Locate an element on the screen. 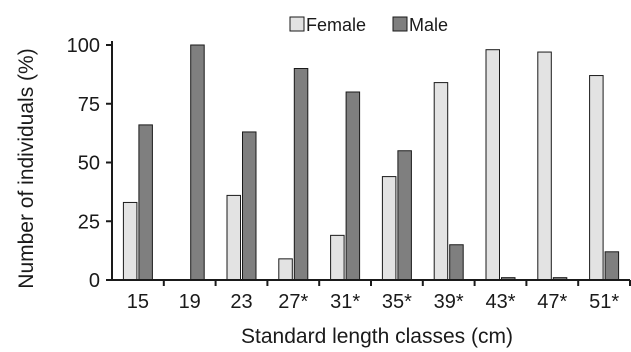 This screenshot has width=631, height=352. x-tick-label-27star: 27* is located at coordinates (293, 302).